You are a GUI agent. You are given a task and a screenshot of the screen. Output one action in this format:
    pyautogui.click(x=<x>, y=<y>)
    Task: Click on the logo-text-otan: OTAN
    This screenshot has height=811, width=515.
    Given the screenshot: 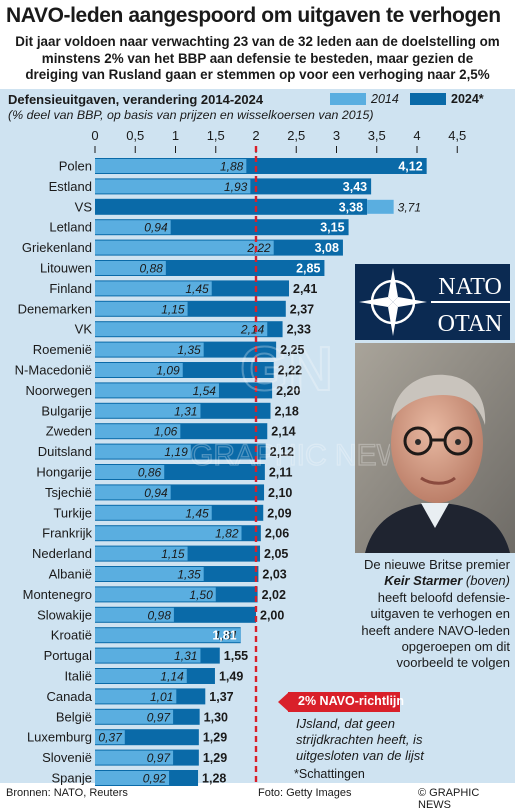 What is the action you would take?
    pyautogui.click(x=470, y=324)
    